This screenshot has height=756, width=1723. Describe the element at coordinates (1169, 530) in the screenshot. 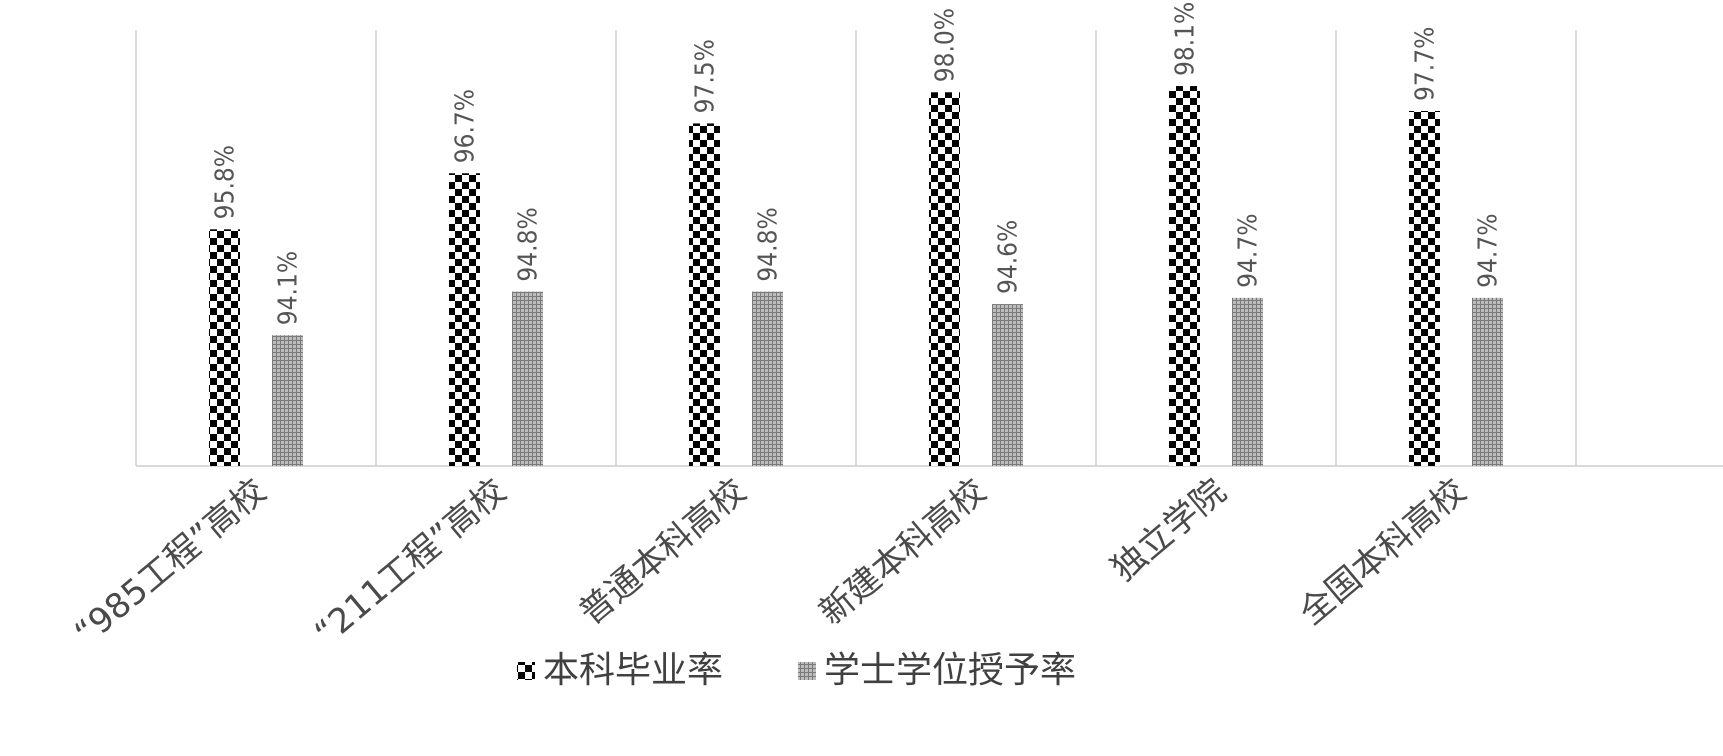

I see `category-label: 独立学院` at that location.